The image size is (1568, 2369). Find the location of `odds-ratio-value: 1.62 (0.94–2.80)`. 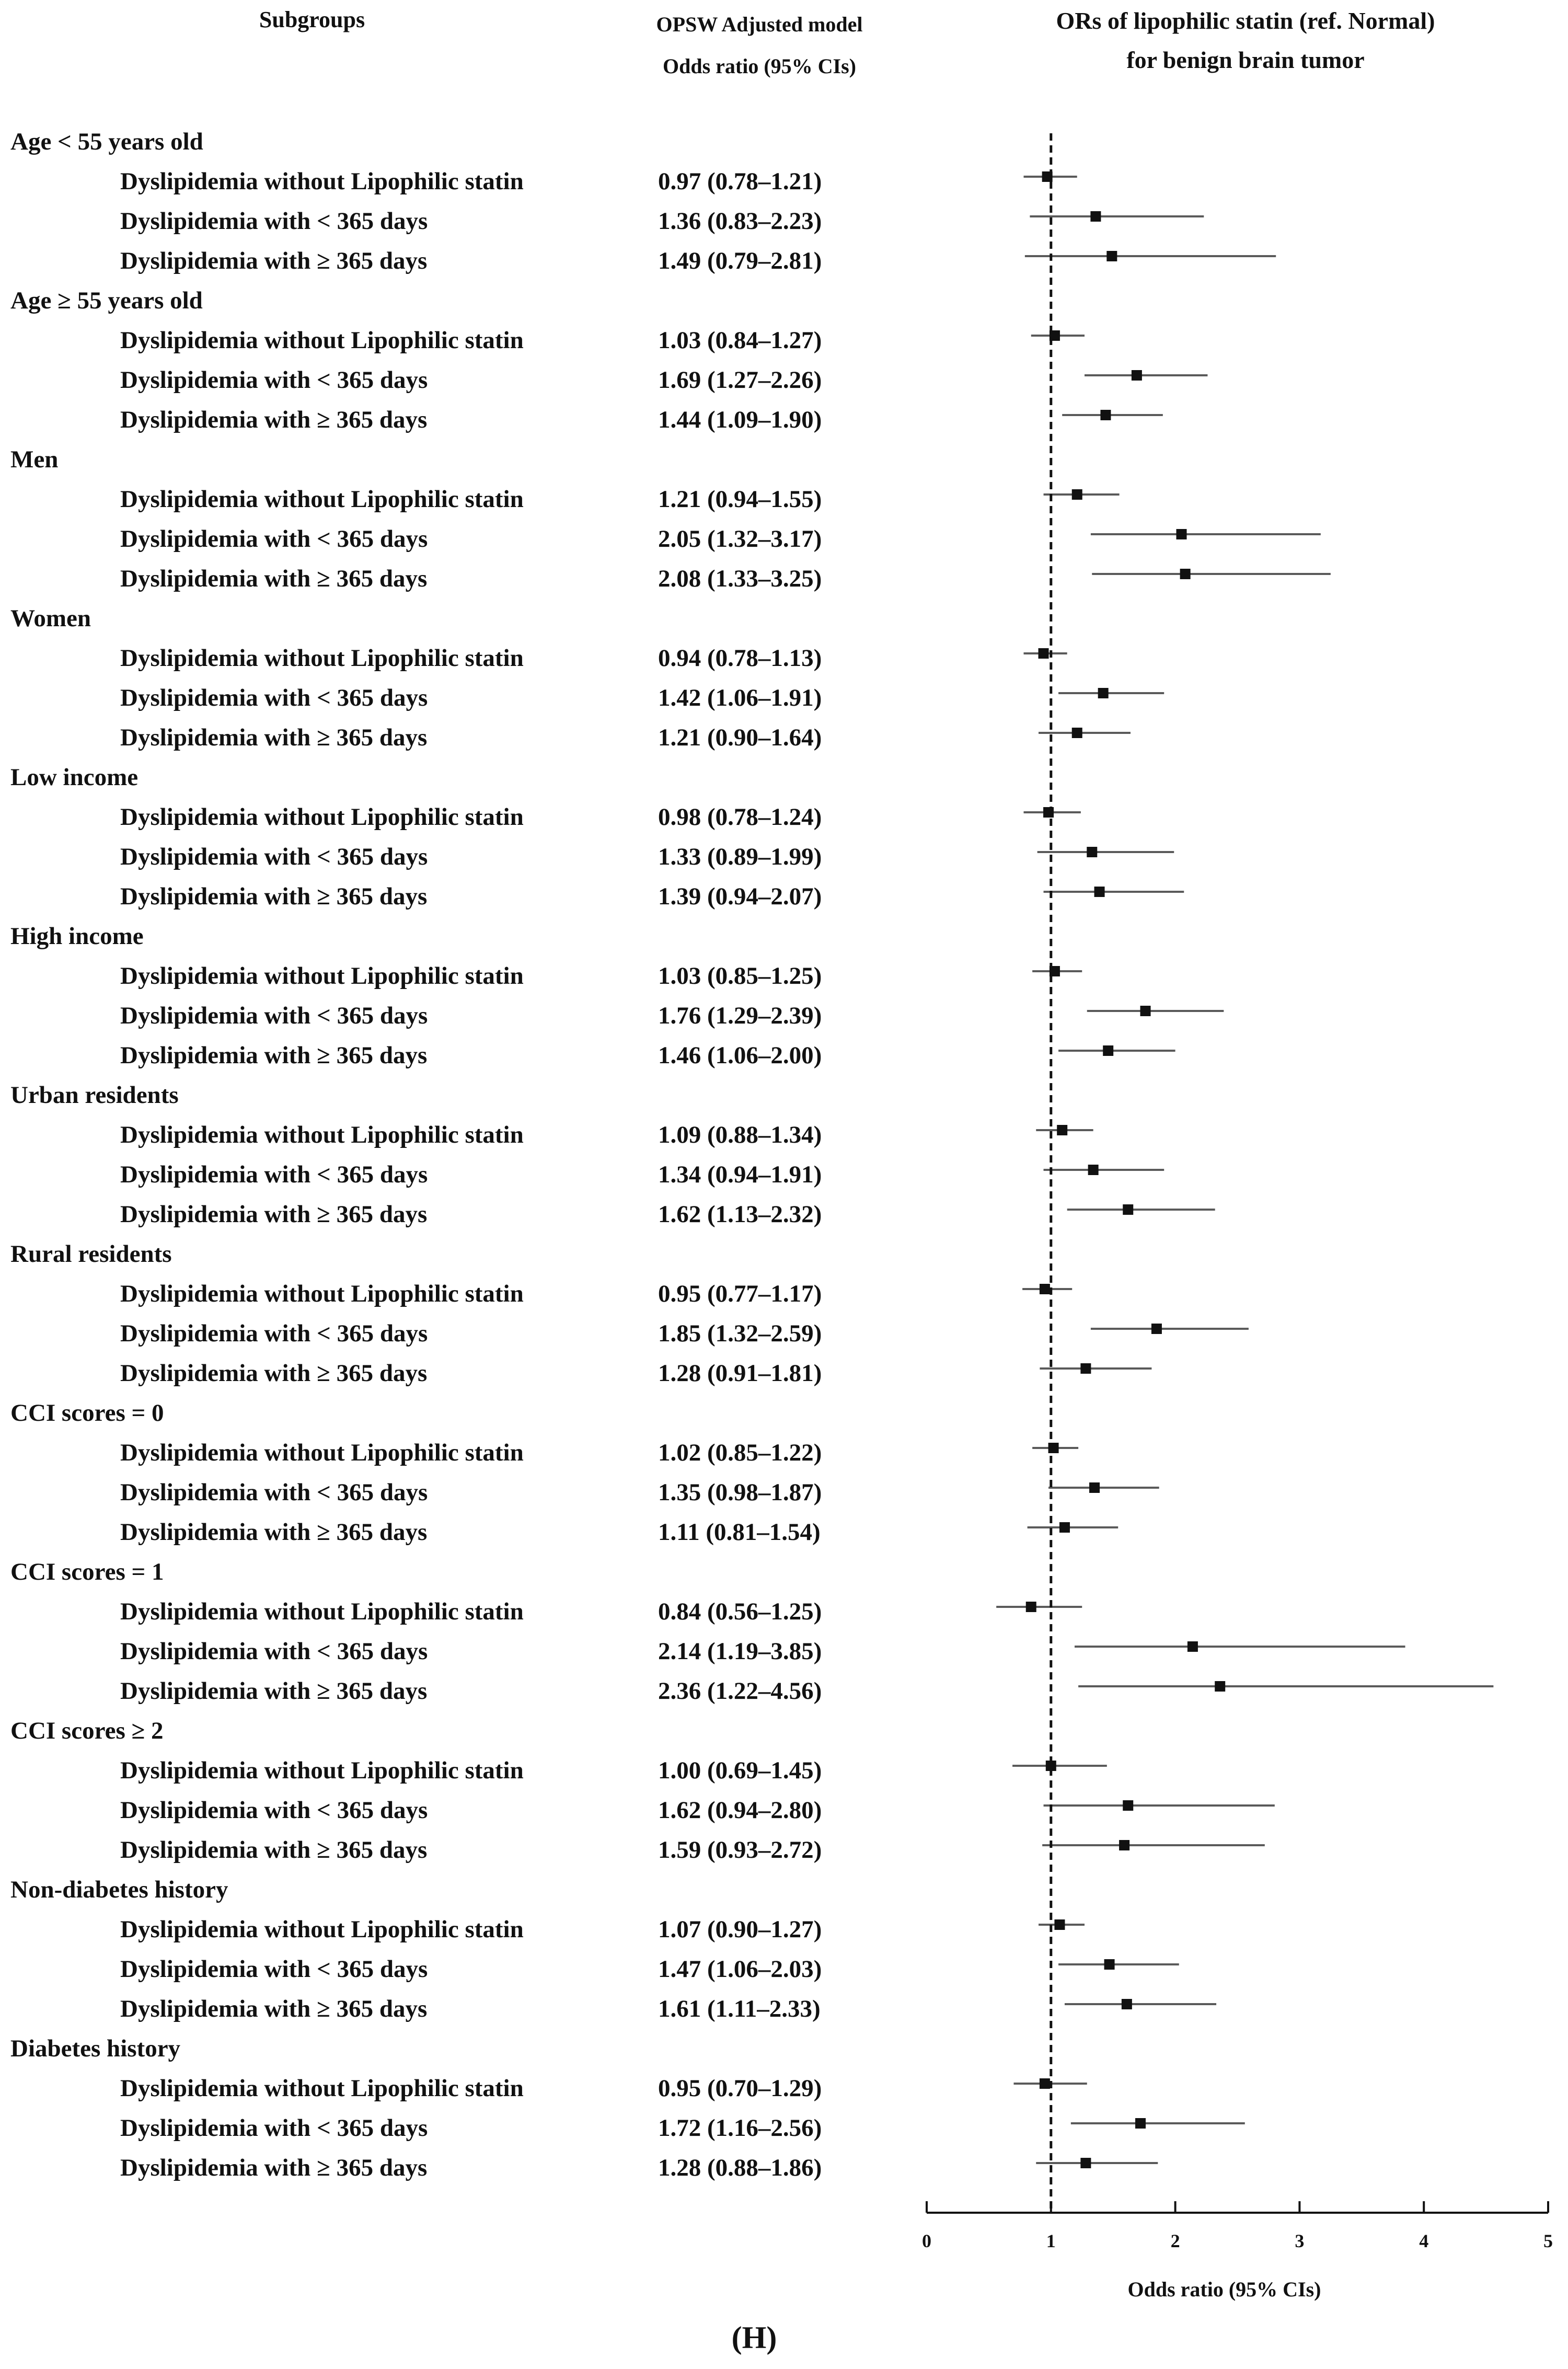

odds-ratio-value: 1.62 (0.94–2.80) is located at coordinates (740, 1810).